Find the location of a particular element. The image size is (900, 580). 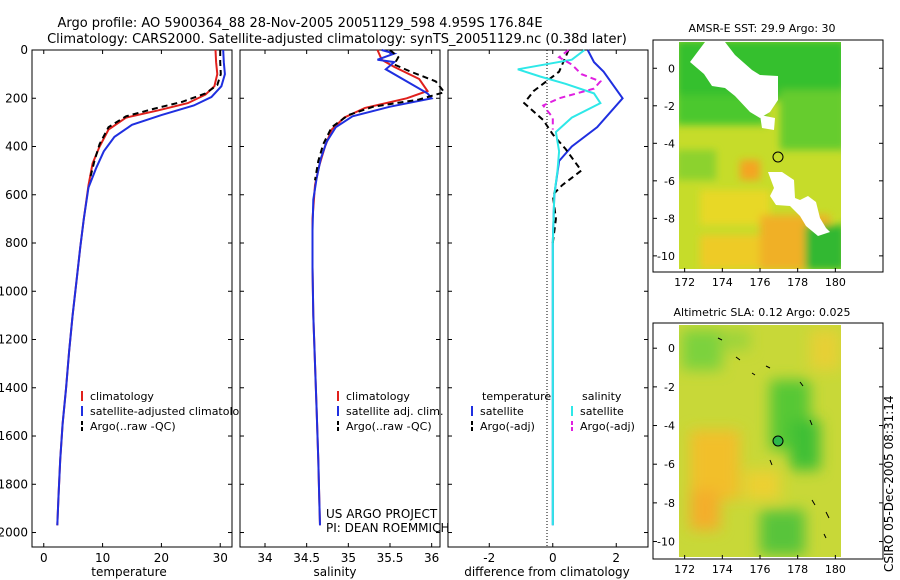

sla-field is located at coordinates (760, 441).